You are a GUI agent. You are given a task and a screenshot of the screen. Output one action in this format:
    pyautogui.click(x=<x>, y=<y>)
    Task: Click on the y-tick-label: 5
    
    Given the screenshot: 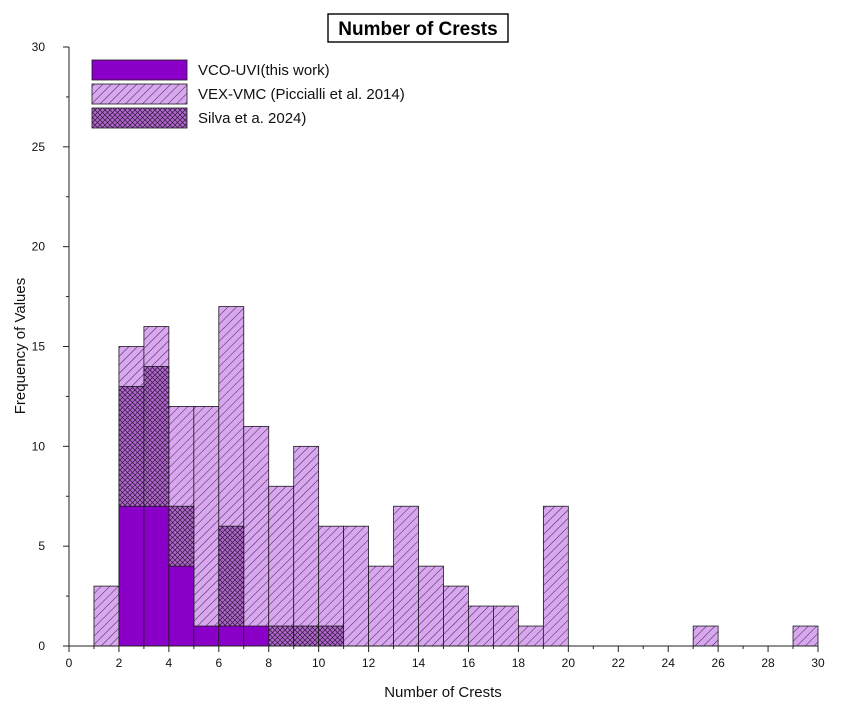 What is the action you would take?
    pyautogui.click(x=41, y=546)
    